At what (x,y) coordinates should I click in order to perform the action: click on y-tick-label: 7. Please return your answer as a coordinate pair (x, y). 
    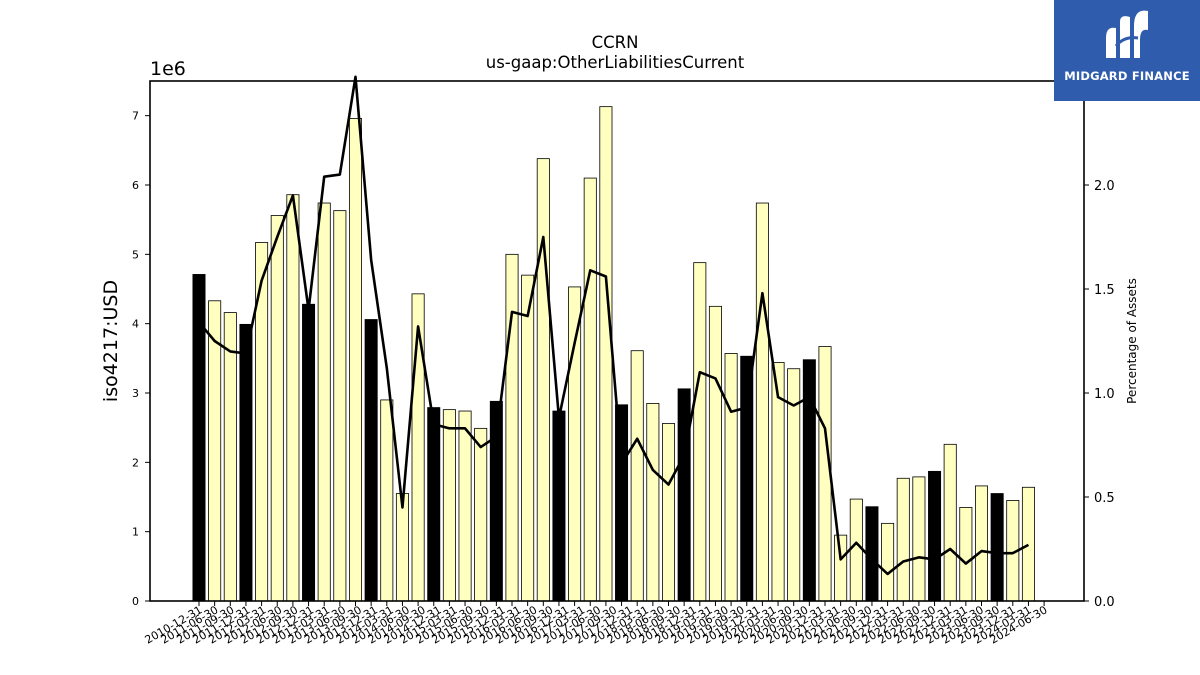
    Looking at the image, I should click on (135, 116).